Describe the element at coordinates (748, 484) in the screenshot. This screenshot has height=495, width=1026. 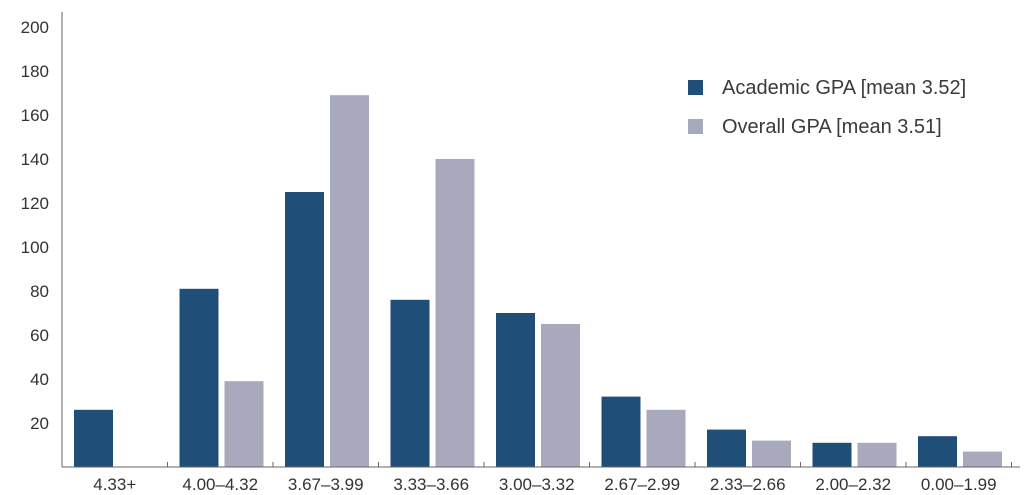
I see `x-tick-label-6: 2.33–2.66` at that location.